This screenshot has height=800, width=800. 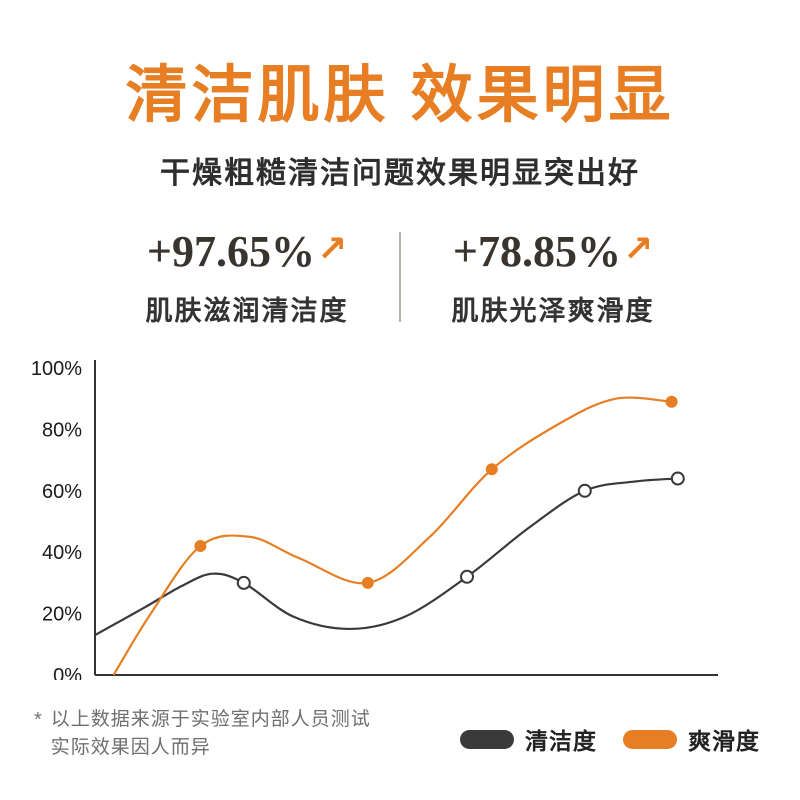 What do you see at coordinates (130, 747) in the screenshot?
I see `footnote-line2: 实际效果因人而异` at bounding box center [130, 747].